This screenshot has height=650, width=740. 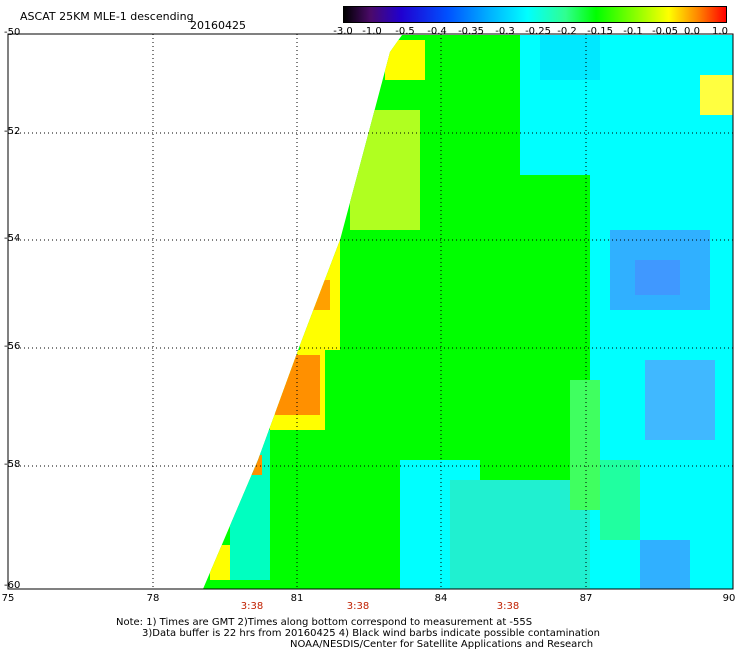 I want to click on colorbar-tick: -1.0, so click(x=372, y=31).